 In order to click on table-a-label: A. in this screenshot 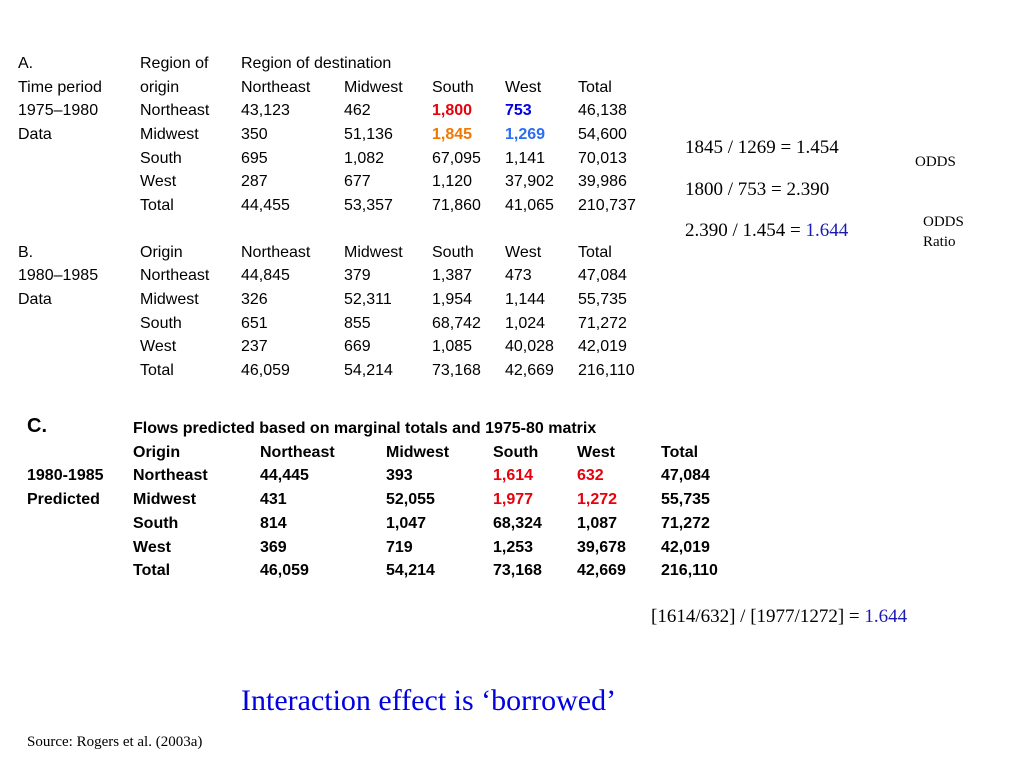, I will do `click(26, 63)`.